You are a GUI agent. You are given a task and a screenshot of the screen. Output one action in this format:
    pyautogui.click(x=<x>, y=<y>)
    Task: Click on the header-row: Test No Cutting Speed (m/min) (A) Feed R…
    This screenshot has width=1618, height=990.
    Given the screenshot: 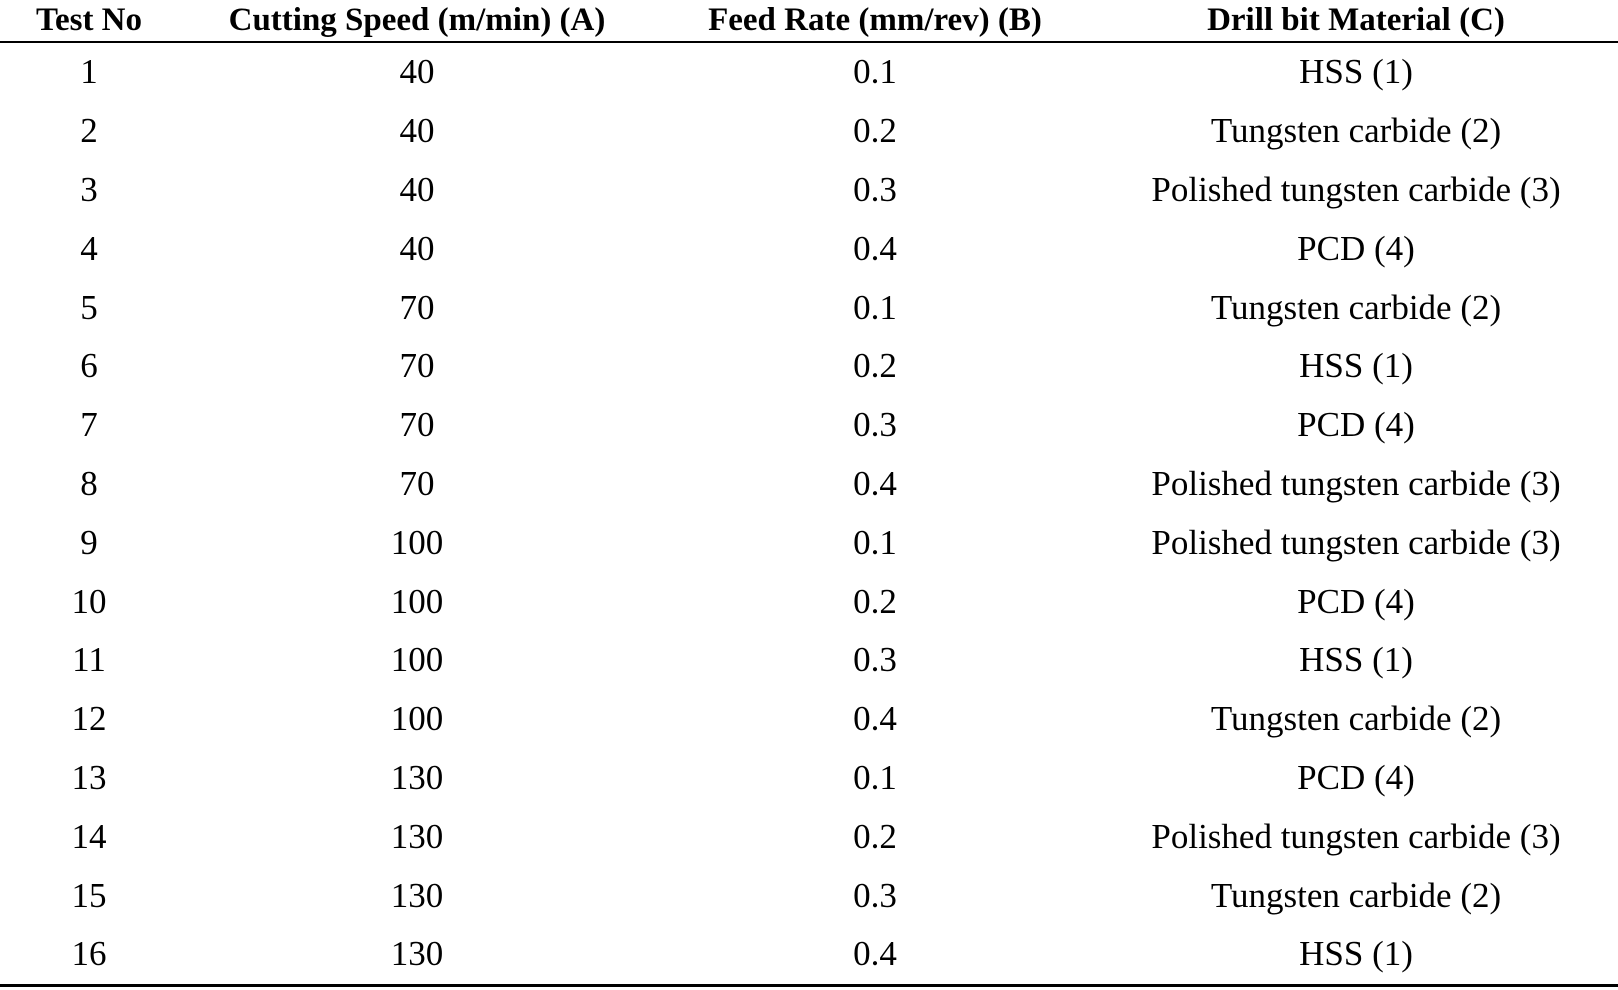 What is the action you would take?
    pyautogui.click(x=809, y=21)
    